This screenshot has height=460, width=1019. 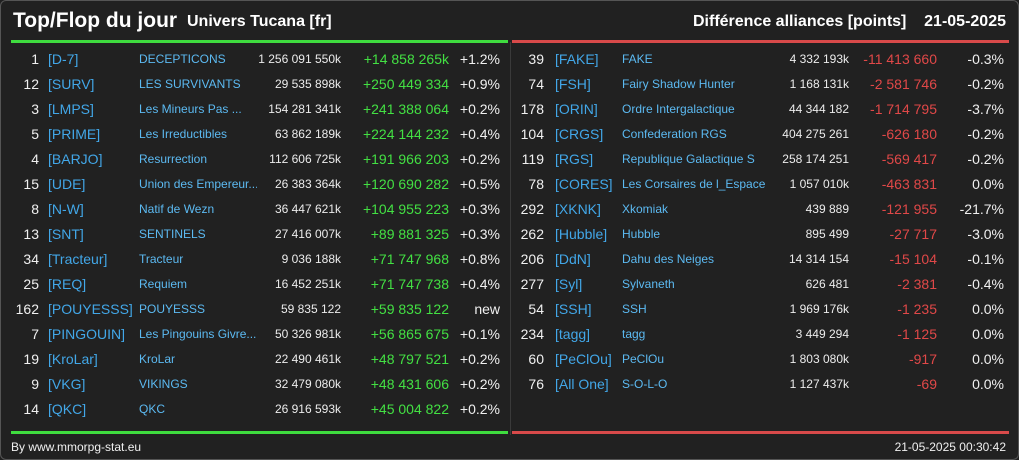 I want to click on alliance-name: PeClOu, so click(x=643, y=359).